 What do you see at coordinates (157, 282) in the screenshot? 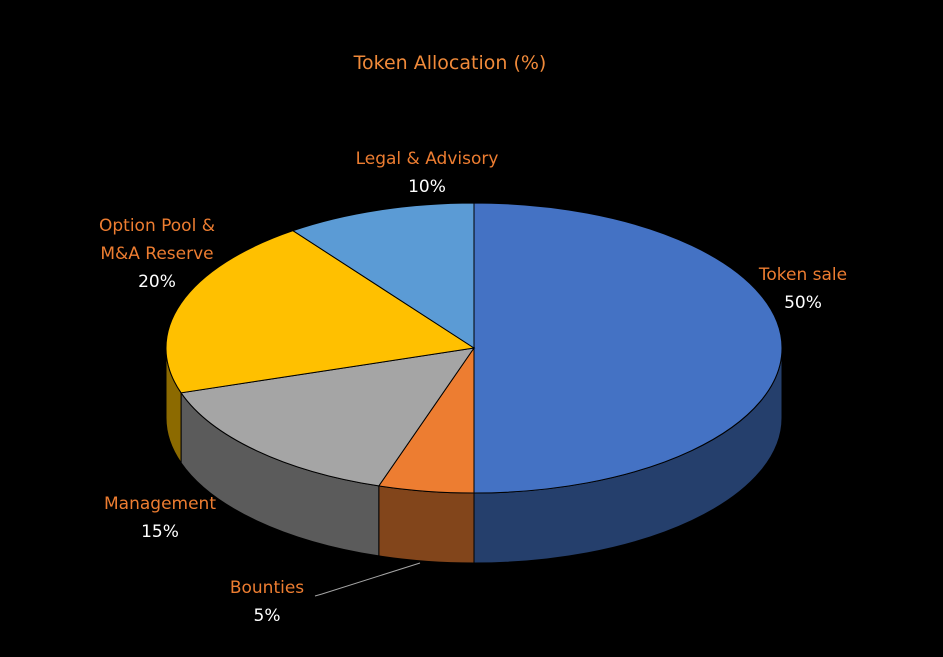
I see `value-label: 20%` at bounding box center [157, 282].